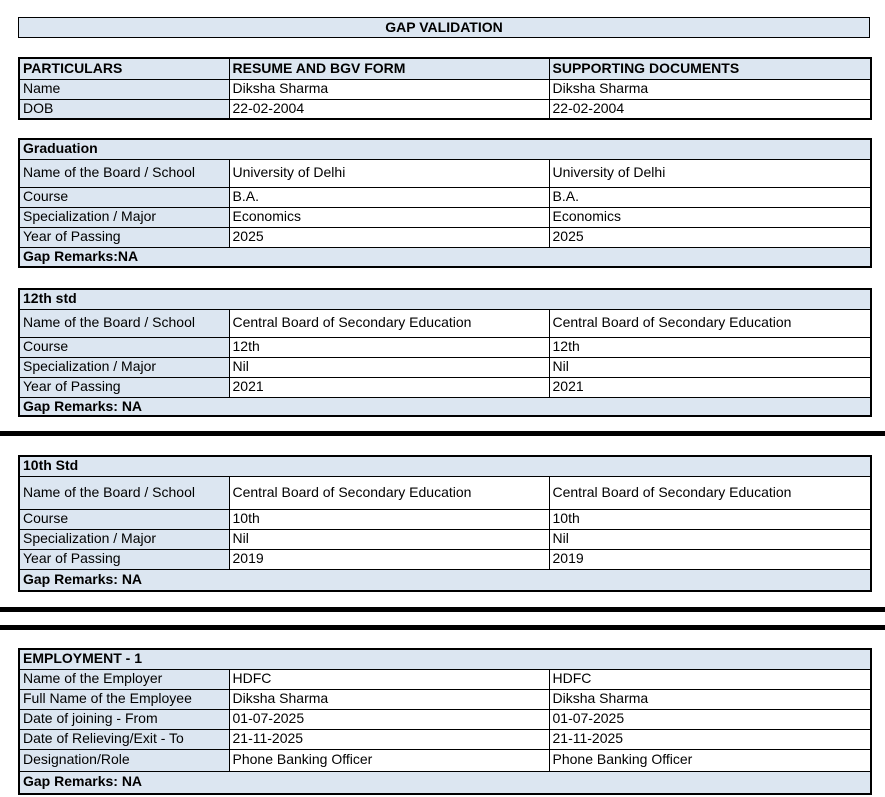 Image resolution: width=885 pixels, height=797 pixels. What do you see at coordinates (124, 89) in the screenshot?
I see `row-label-name: Name` at bounding box center [124, 89].